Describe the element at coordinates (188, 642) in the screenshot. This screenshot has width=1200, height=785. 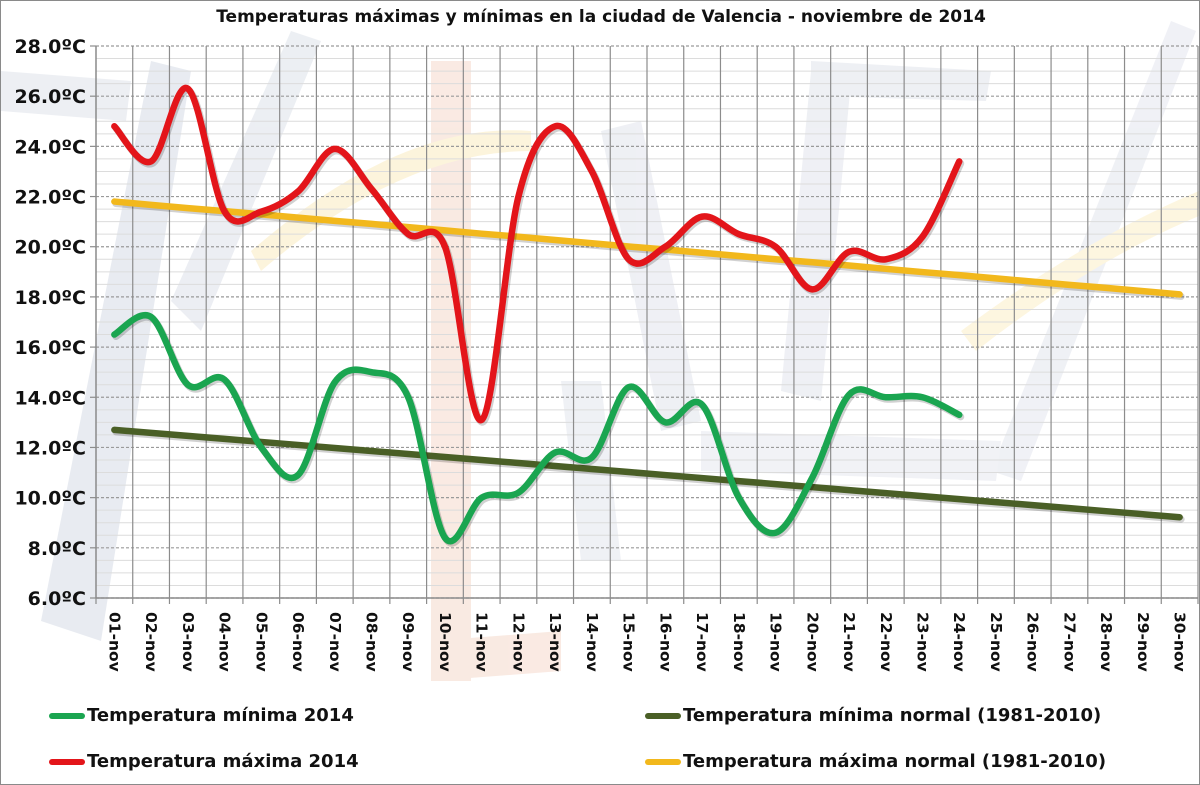
I see `x-tick-label: 03-nov` at that location.